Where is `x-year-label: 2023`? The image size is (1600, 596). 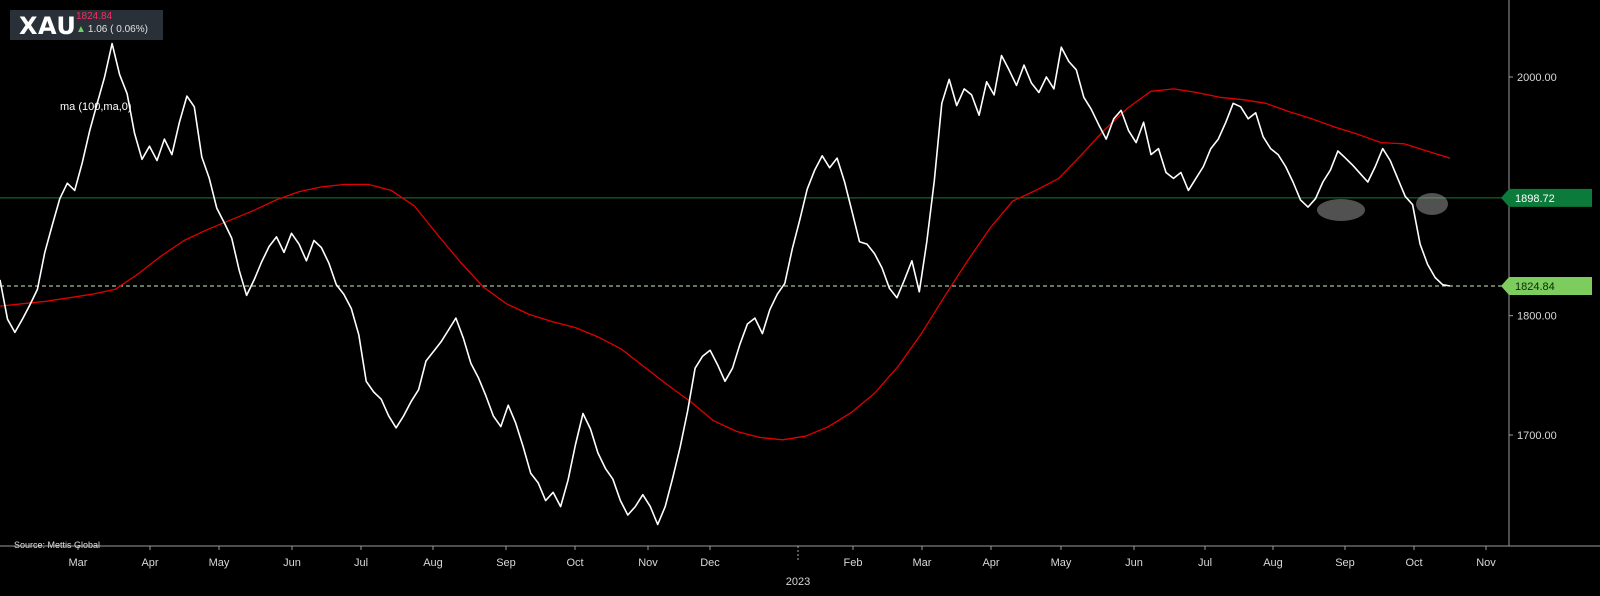 x-year-label: 2023 is located at coordinates (798, 582).